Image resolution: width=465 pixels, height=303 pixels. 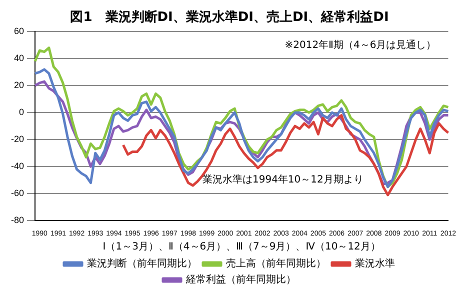 What do you see at coordinates (229, 17) in the screenshot?
I see `chart-title: 図1 業況判断DI、業況水準DI、売上DI、経常利益DI` at bounding box center [229, 17].